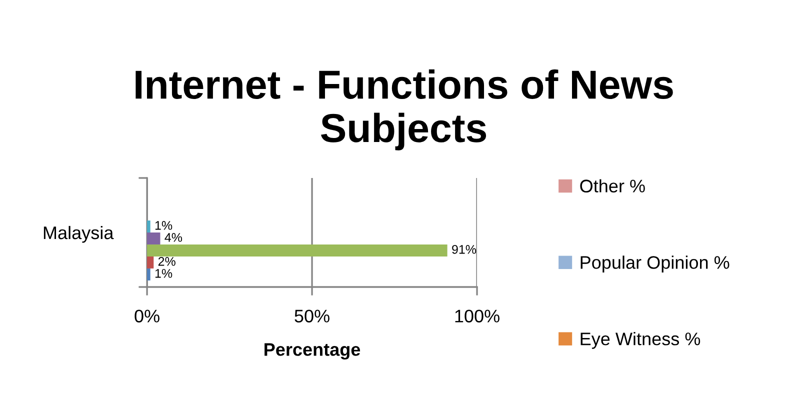 The width and height of the screenshot is (807, 410). What do you see at coordinates (640, 340) in the screenshot?
I see `legend-label: Eye Witness %` at bounding box center [640, 340].